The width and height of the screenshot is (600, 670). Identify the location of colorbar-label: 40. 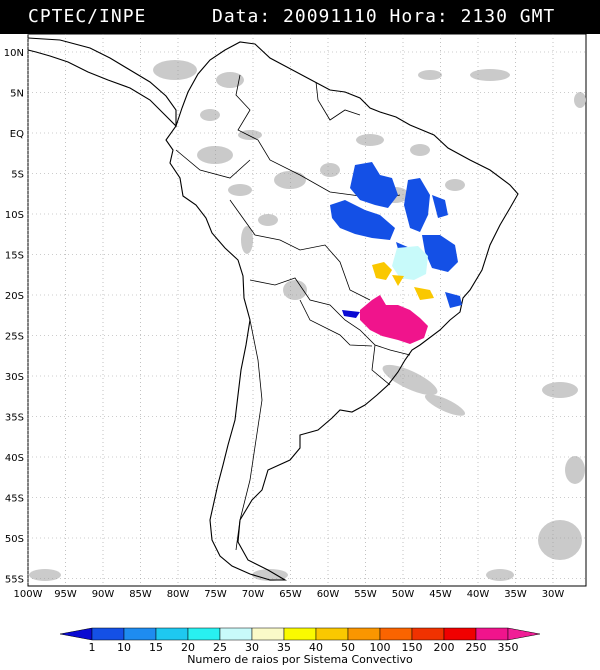
(316, 647).